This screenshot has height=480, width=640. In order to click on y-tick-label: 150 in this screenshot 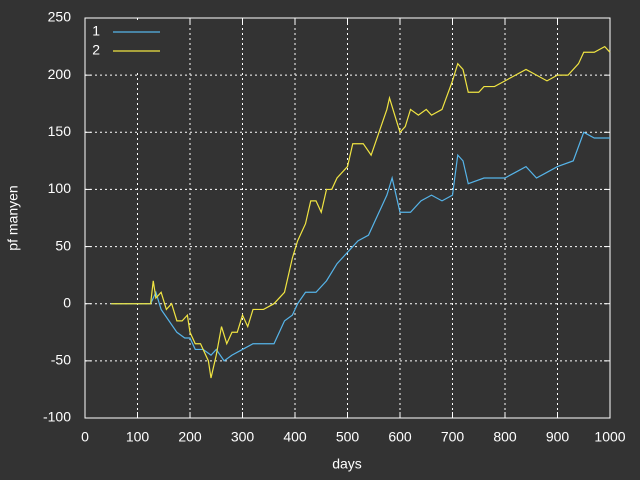, I will do `click(60, 131)`.